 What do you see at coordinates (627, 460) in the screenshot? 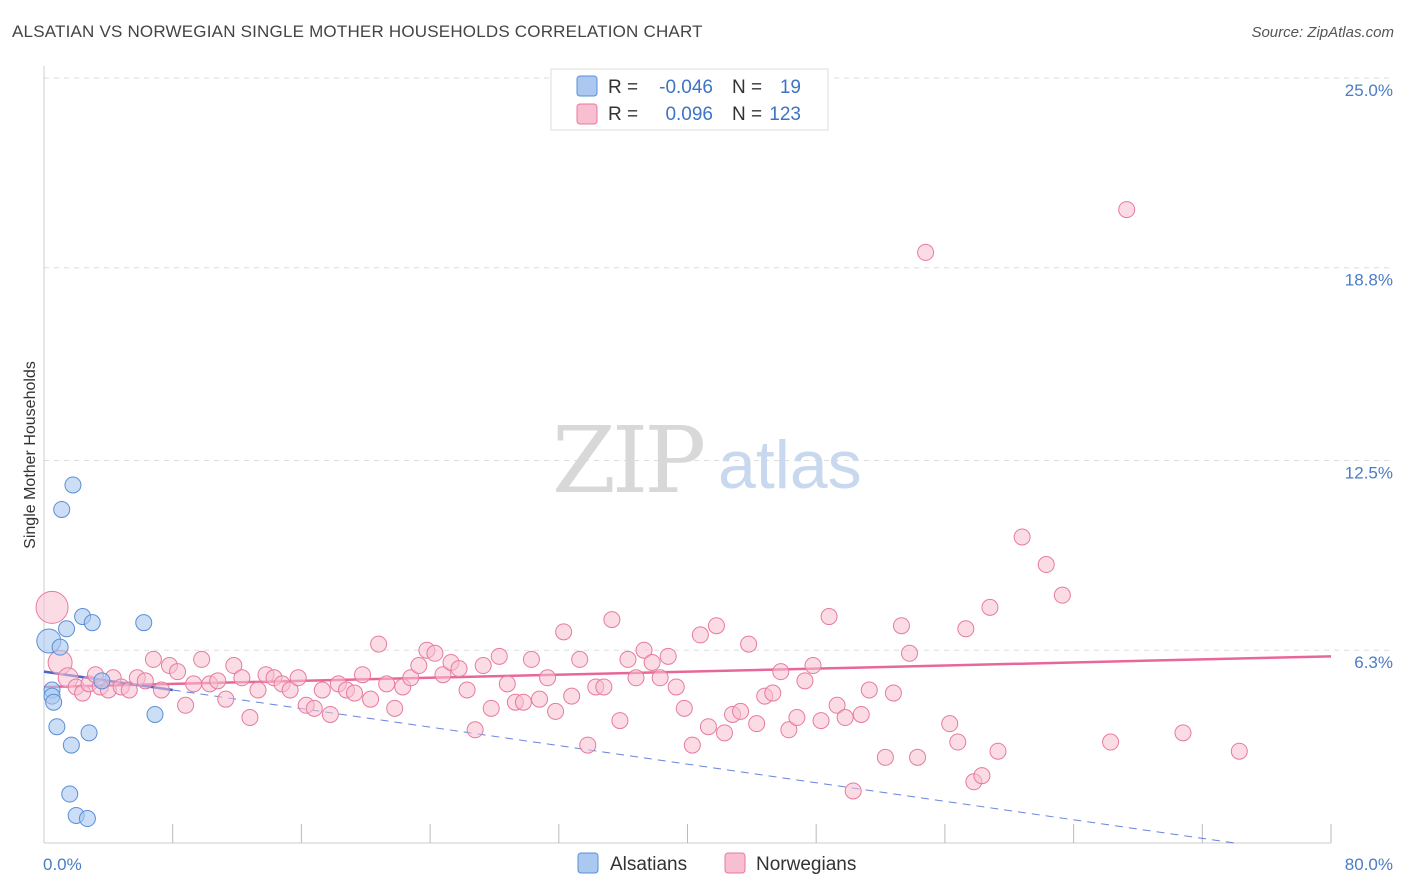
I see `watermark-zip: ZIP` at bounding box center [627, 460].